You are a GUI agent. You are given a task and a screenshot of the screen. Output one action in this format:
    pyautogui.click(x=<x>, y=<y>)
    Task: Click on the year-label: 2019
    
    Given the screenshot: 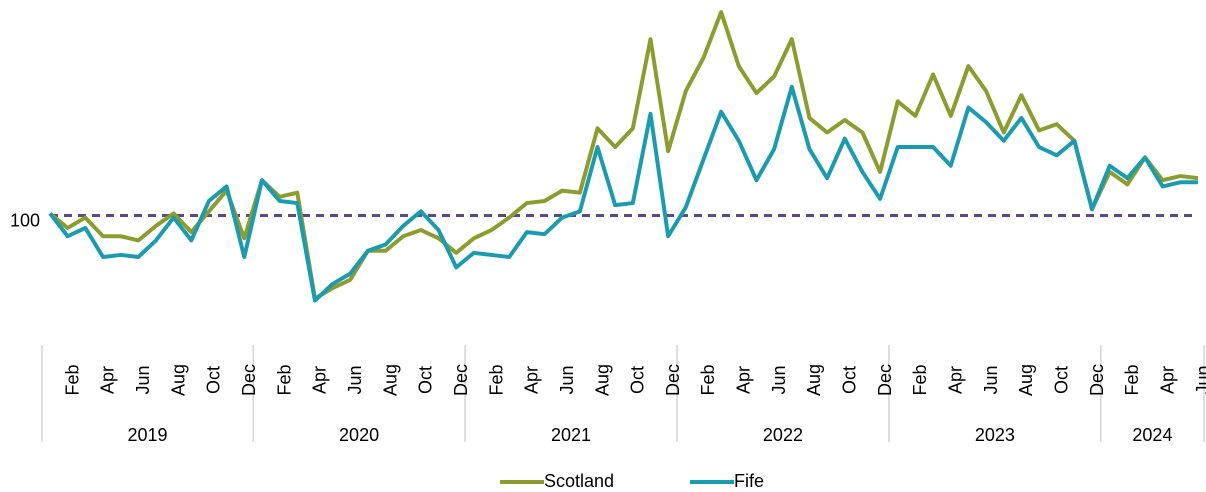 What is the action you would take?
    pyautogui.click(x=148, y=435)
    